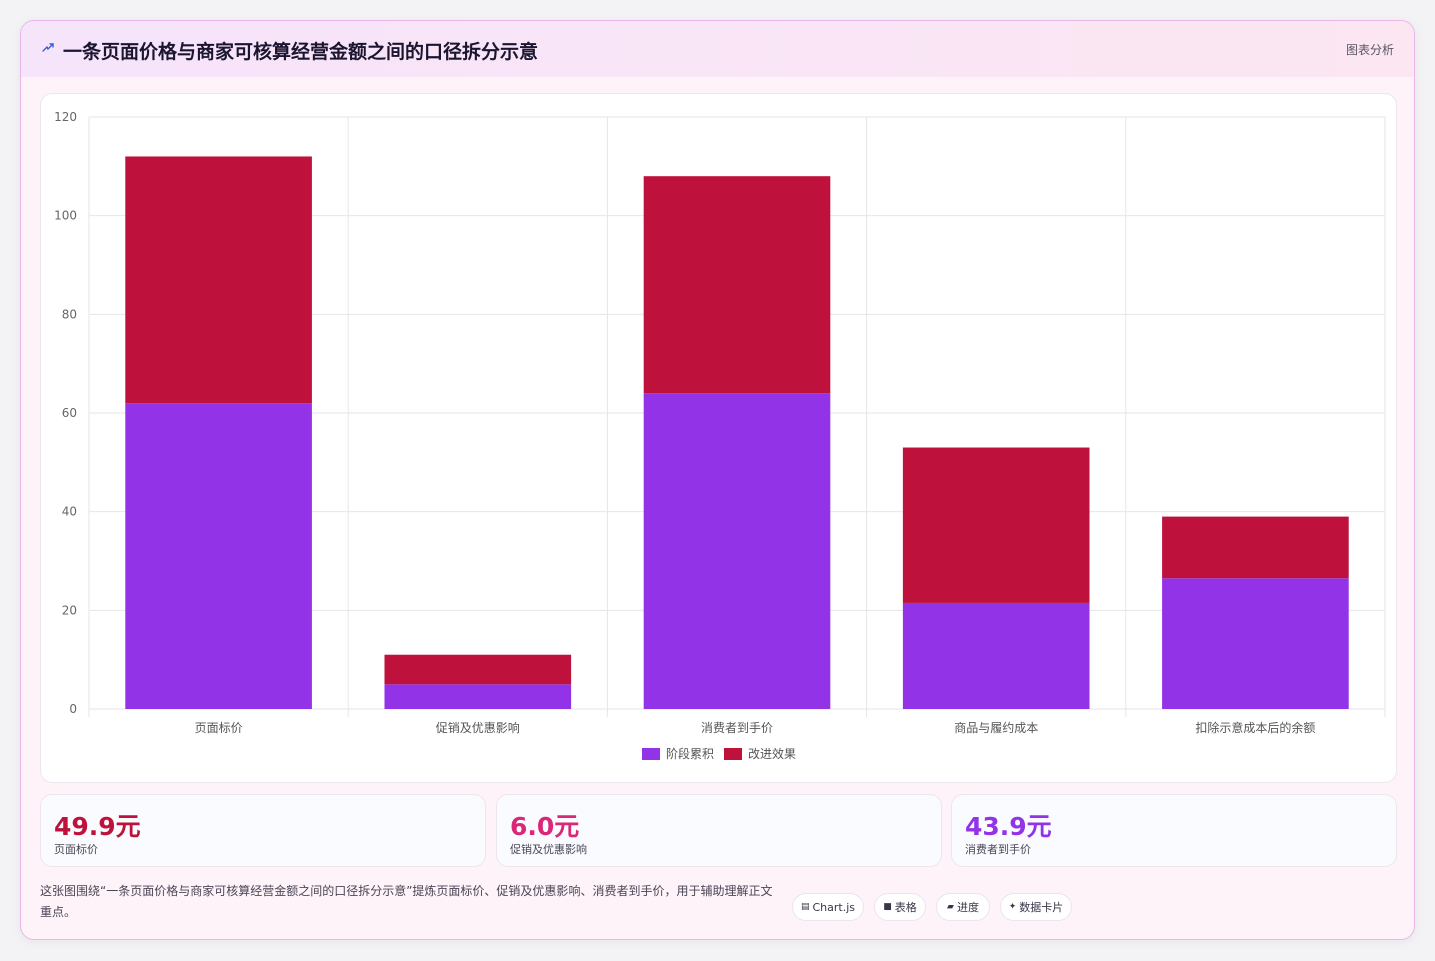 This screenshot has width=1435, height=961. Describe the element at coordinates (772, 753) in the screenshot. I see `legend-label: 改进效果` at that location.